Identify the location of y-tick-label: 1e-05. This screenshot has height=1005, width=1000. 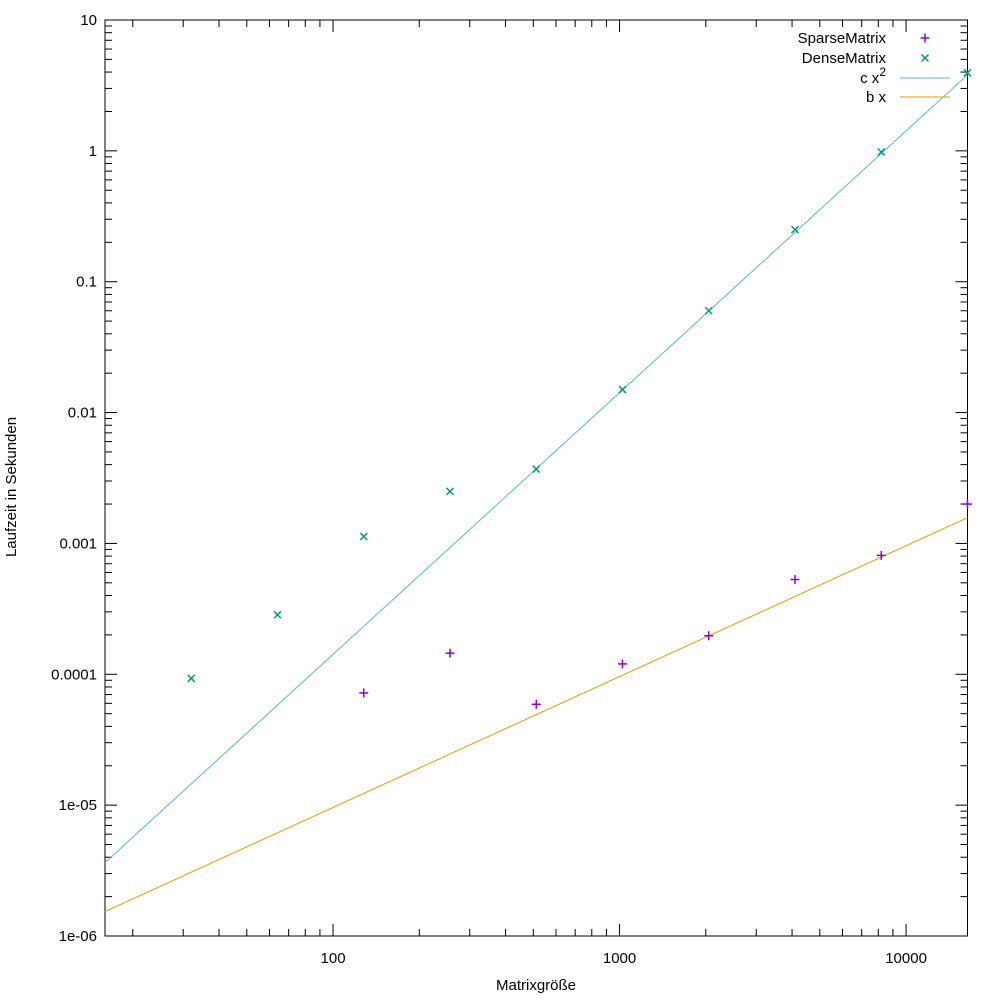
(78, 805).